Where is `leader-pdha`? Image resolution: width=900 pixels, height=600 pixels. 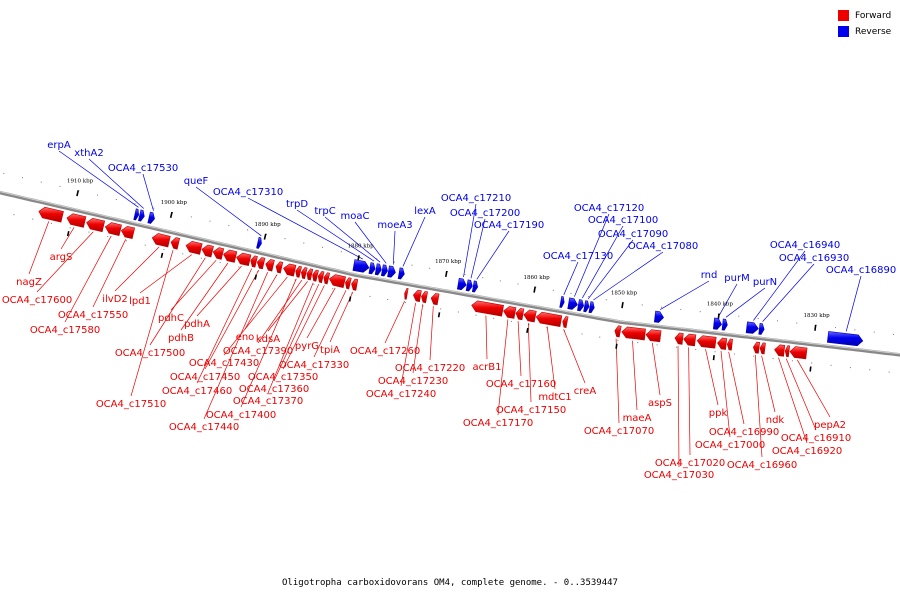 leader-pdha is located at coordinates (219, 291).